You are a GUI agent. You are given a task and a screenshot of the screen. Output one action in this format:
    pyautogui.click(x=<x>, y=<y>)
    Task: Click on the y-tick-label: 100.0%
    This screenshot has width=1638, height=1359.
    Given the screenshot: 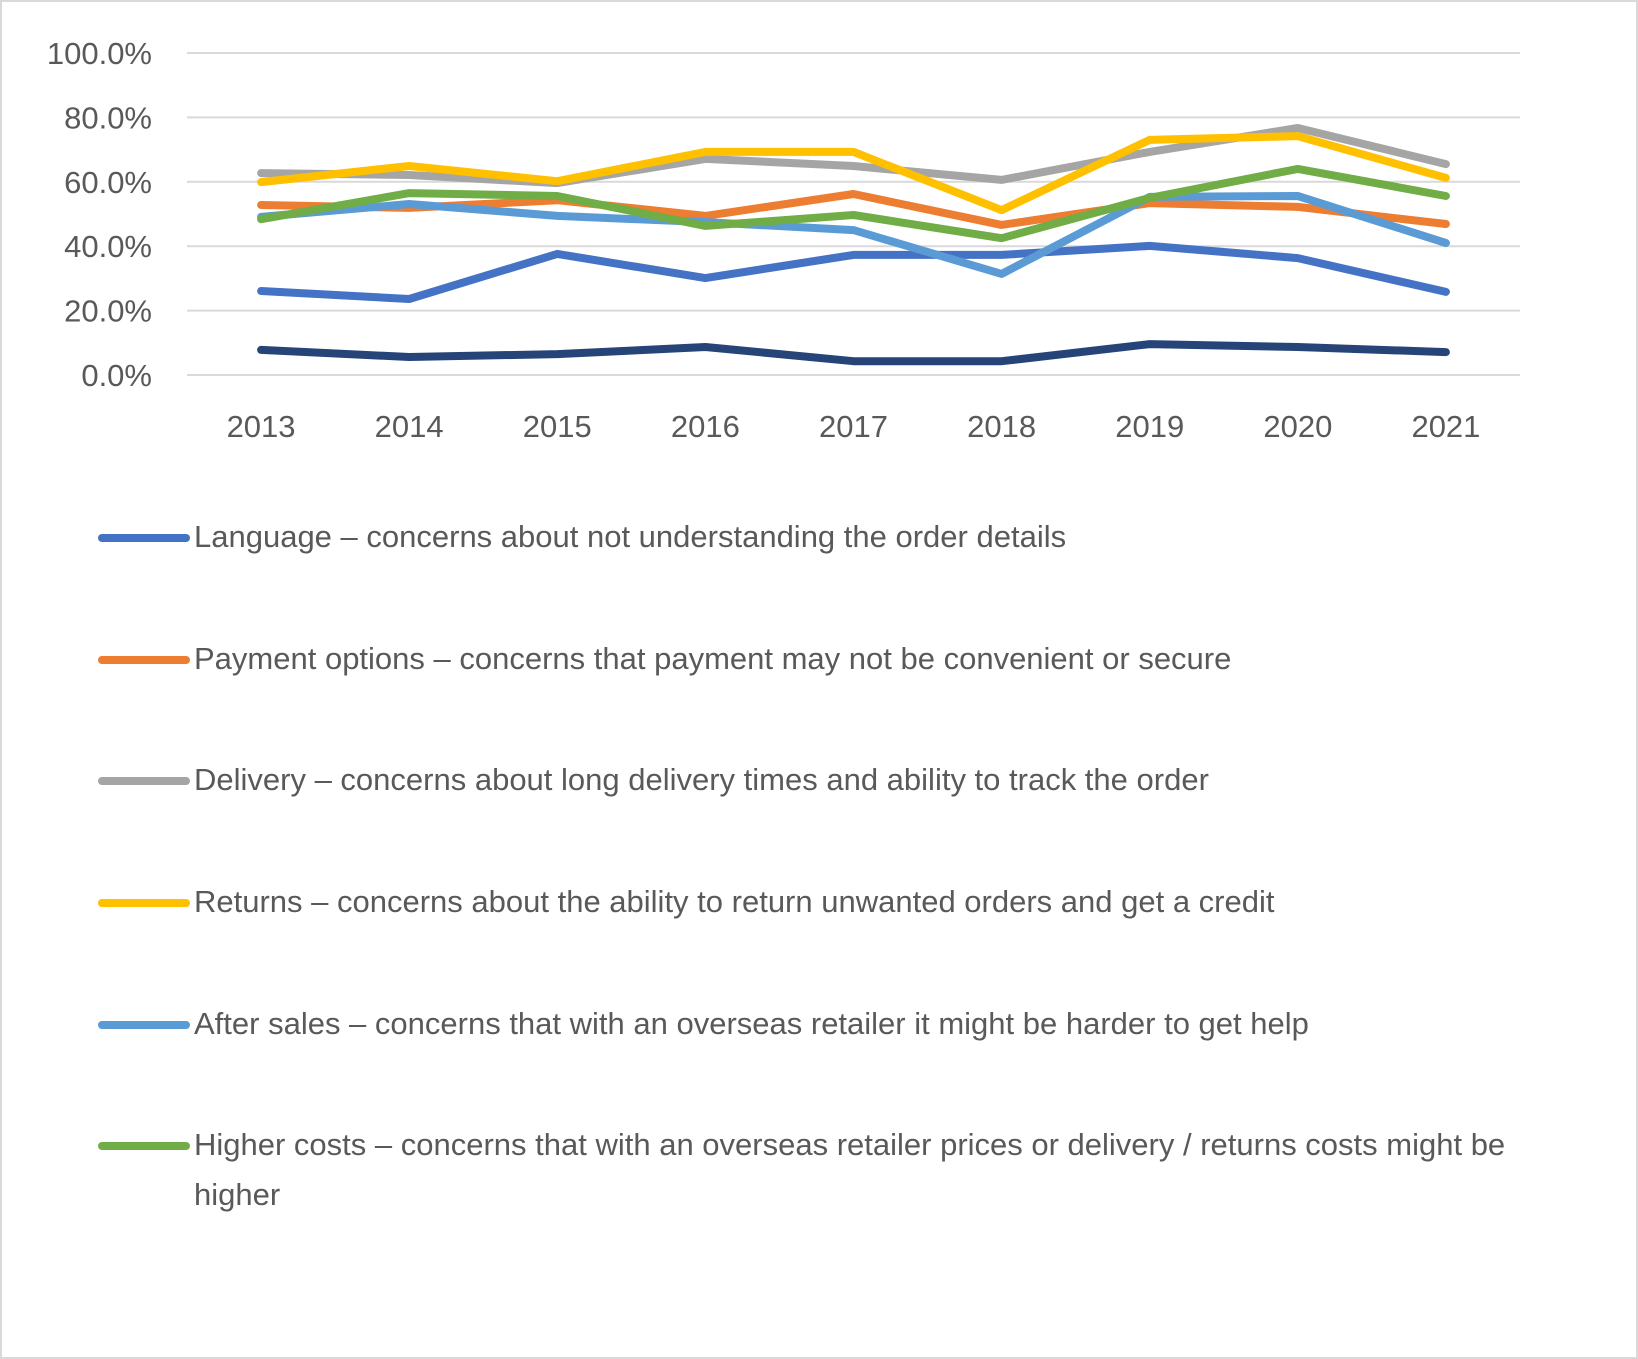 What is the action you would take?
    pyautogui.click(x=99, y=53)
    